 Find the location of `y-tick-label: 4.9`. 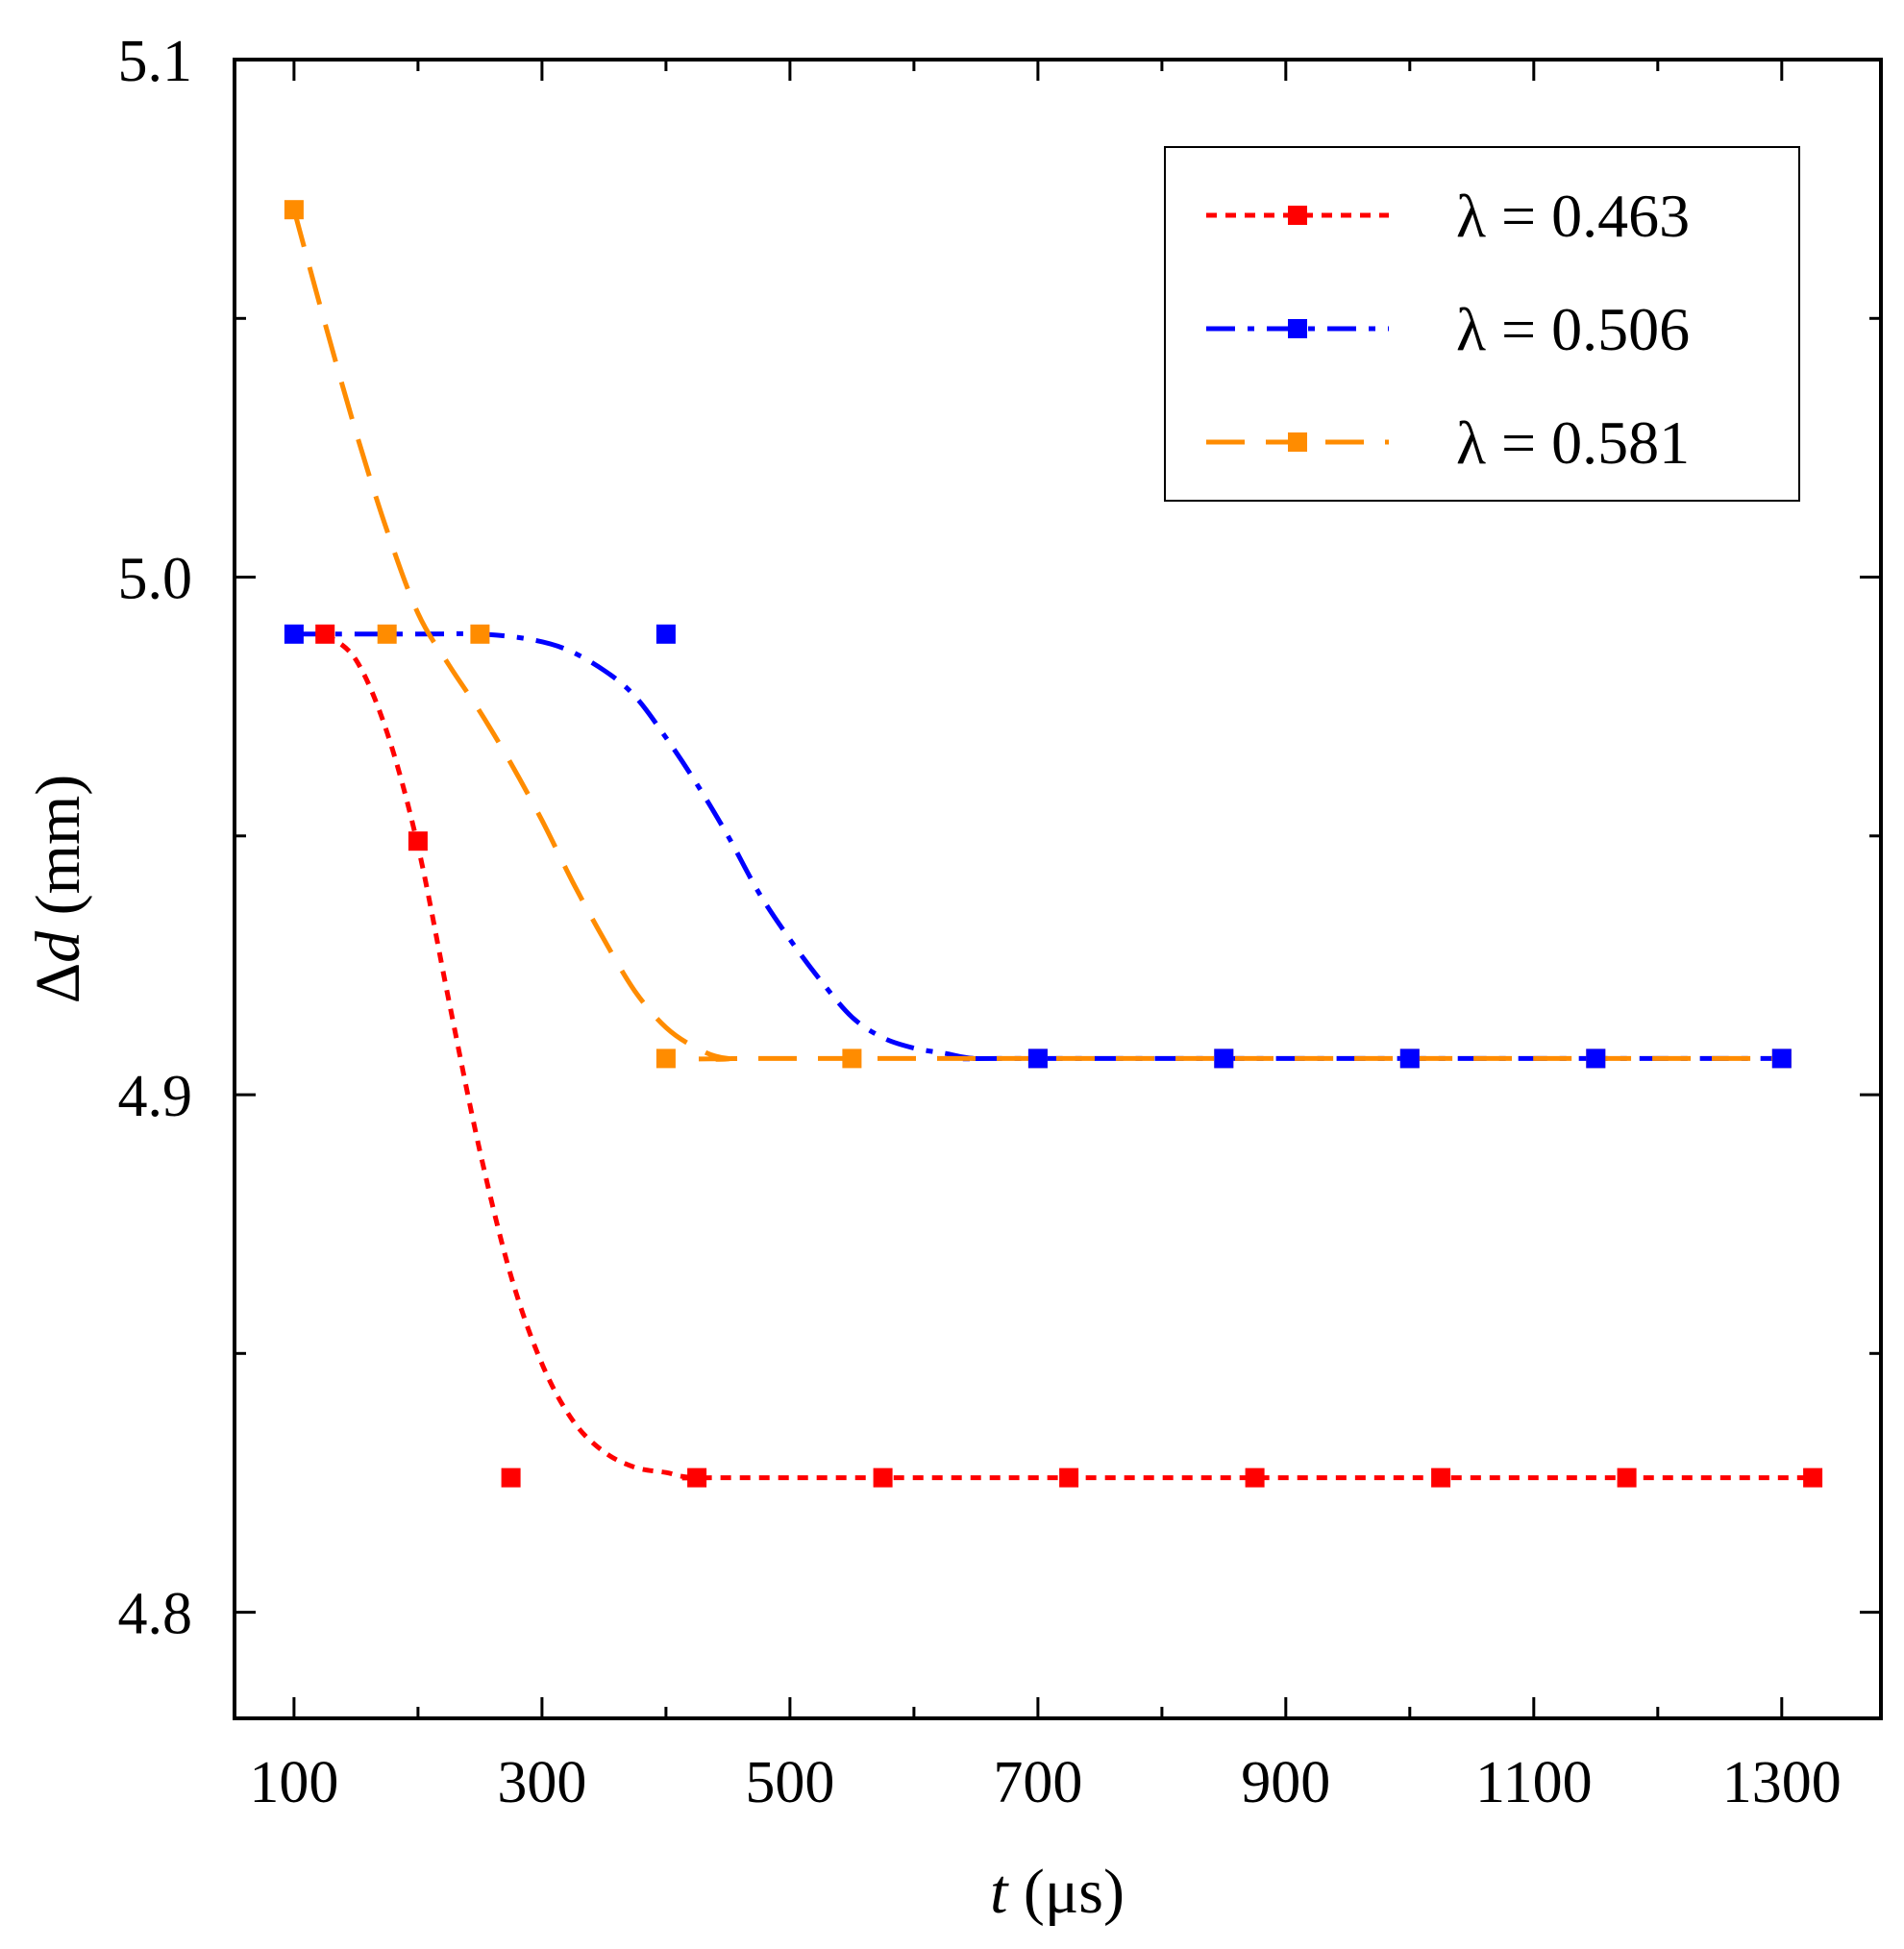

y-tick-label: 4.9 is located at coordinates (155, 1096).